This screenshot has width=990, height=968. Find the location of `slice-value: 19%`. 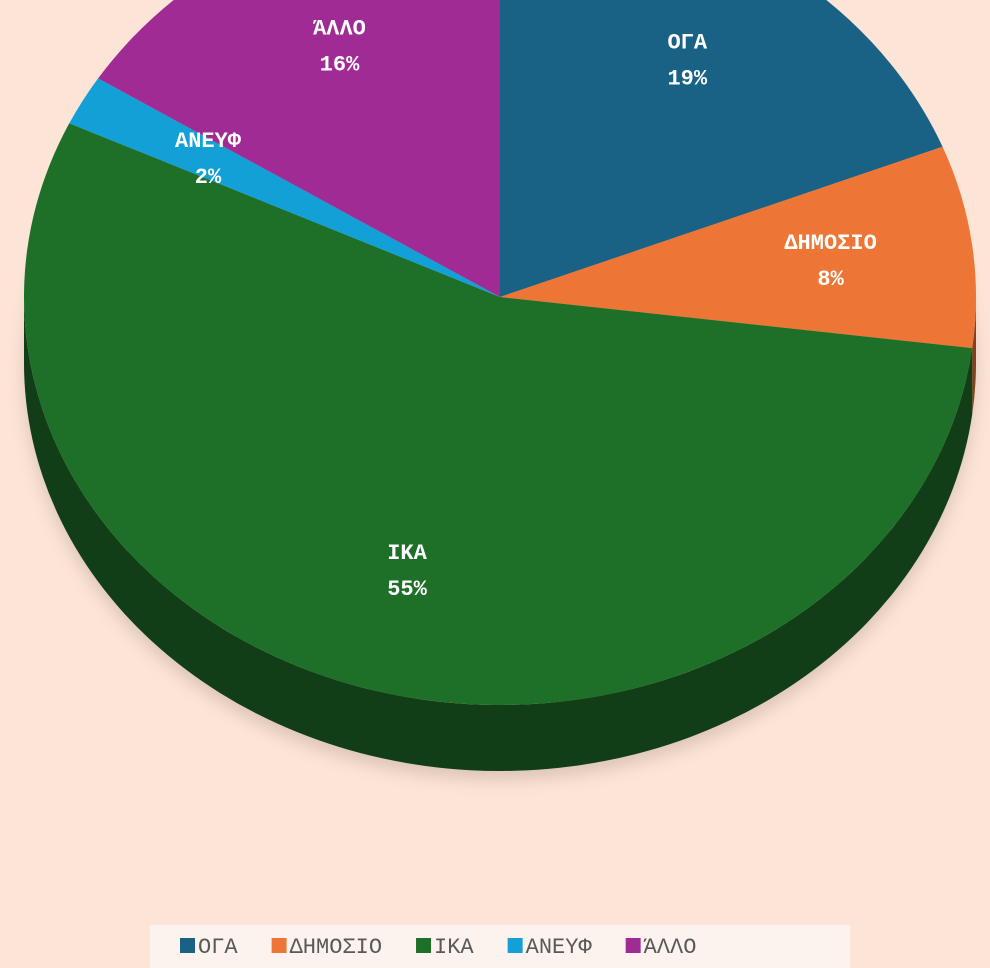

slice-value: 19% is located at coordinates (687, 79).